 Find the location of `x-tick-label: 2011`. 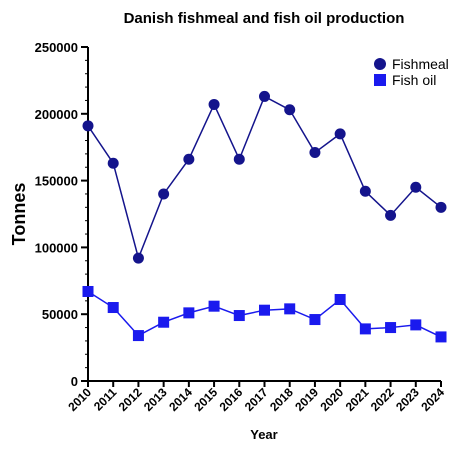

x-tick-label: 2011 is located at coordinates (105, 399).